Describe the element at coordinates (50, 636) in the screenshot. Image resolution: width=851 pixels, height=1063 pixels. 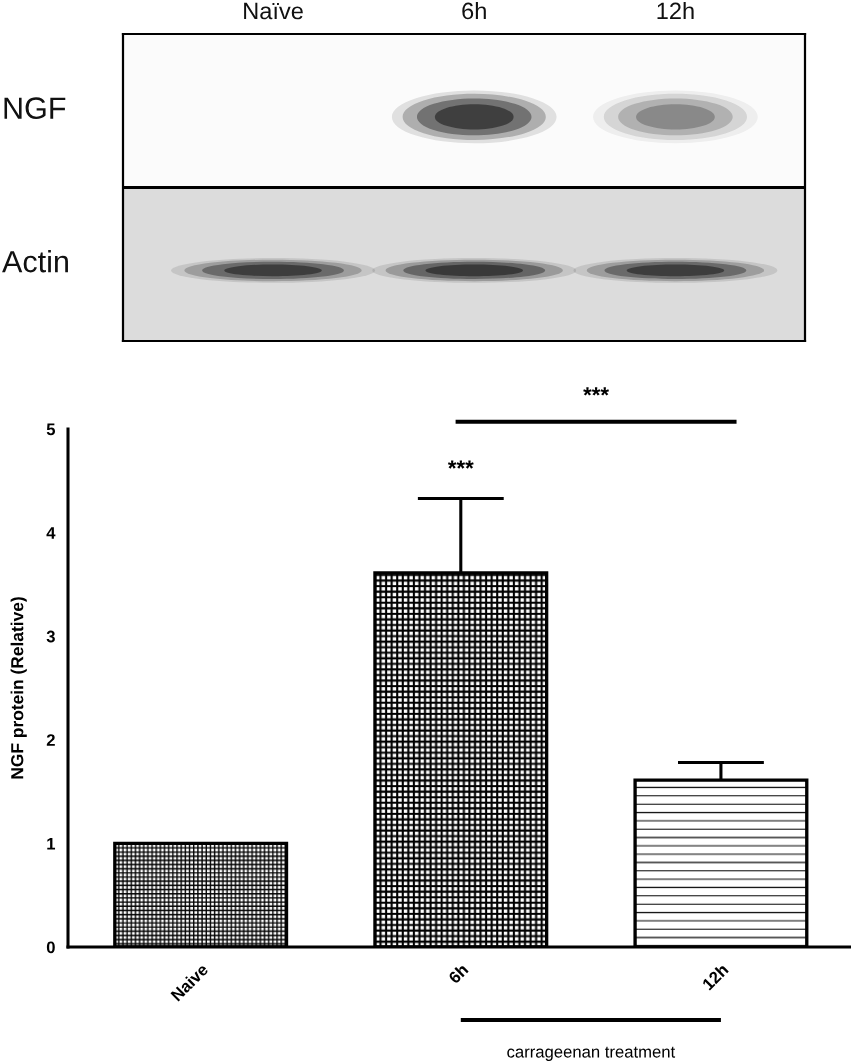
I see `y-tick-label: 3` at that location.